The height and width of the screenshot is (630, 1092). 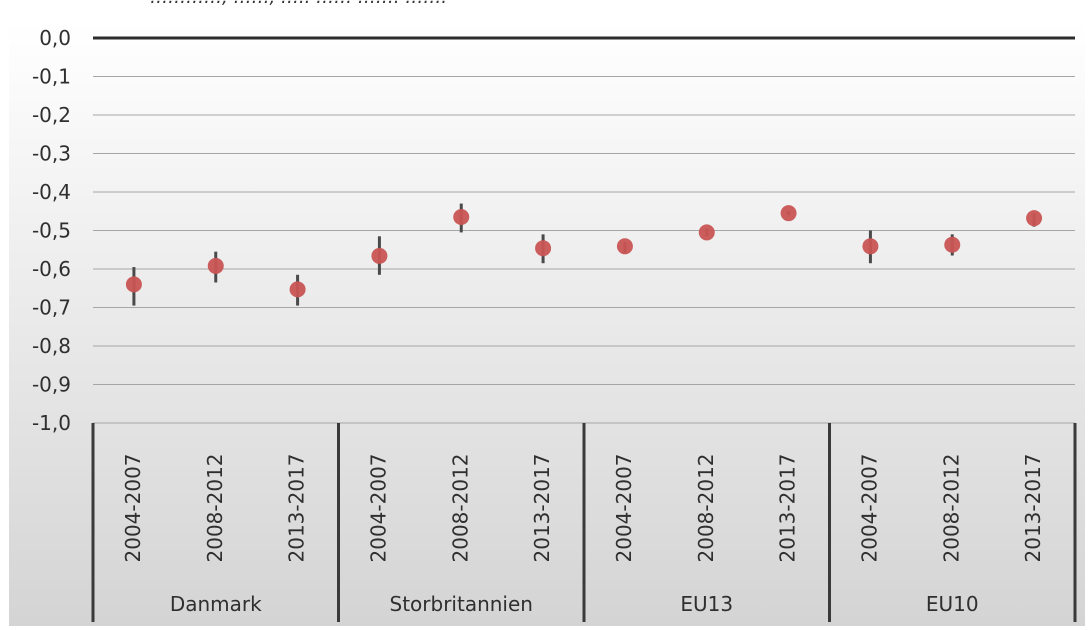 What do you see at coordinates (584, 251) in the screenshot?
I see `data-point-layer` at bounding box center [584, 251].